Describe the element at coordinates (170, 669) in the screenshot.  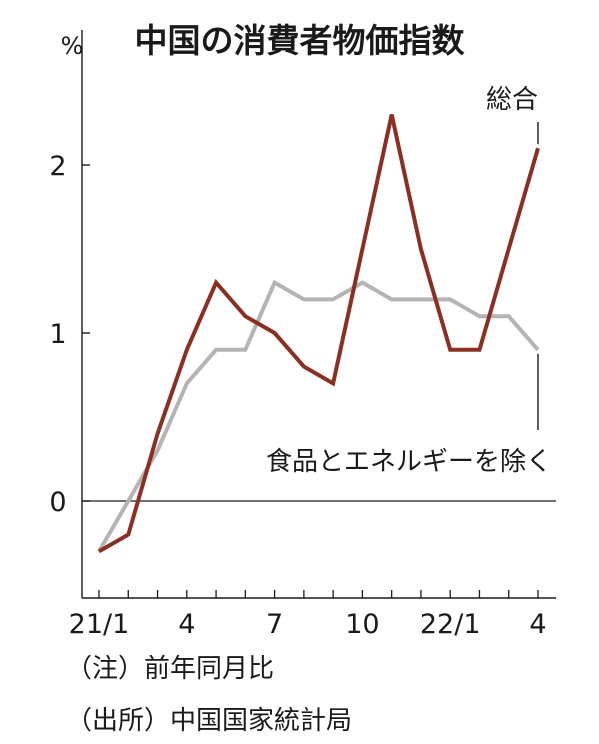
I see `note-basis: （注）前年同月比` at that location.